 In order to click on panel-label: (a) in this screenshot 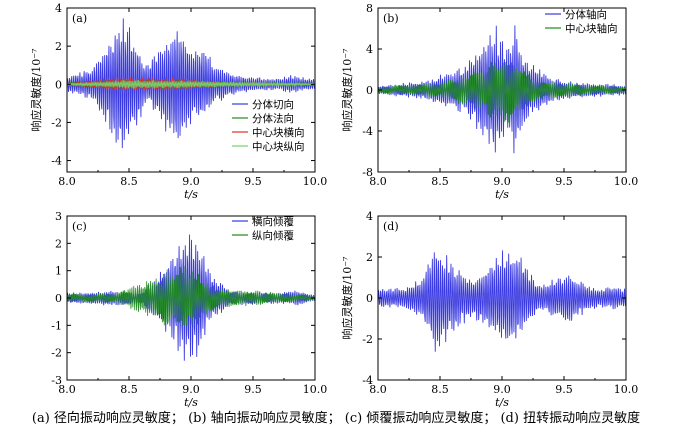, I will do `click(79, 18)`.